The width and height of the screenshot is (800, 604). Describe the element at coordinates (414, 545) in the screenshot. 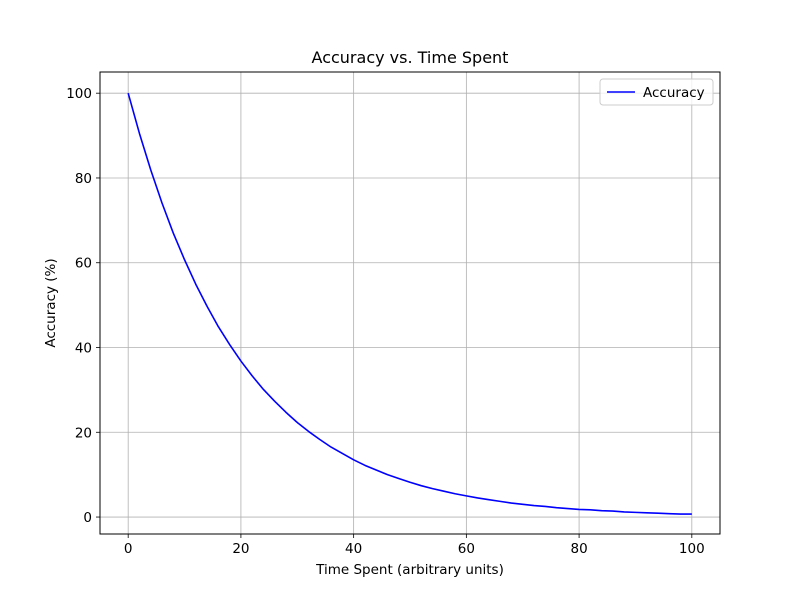

I see `x-axis: 0 20 40 60 80 100` at that location.